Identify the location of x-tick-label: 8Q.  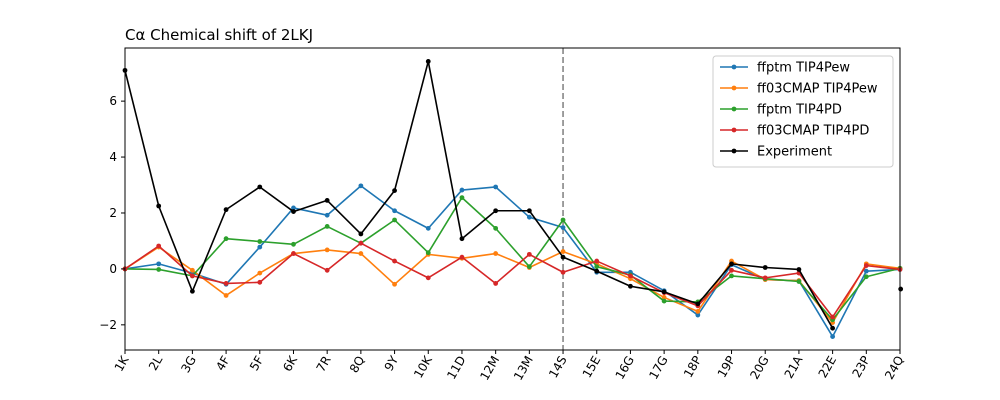
(357, 365).